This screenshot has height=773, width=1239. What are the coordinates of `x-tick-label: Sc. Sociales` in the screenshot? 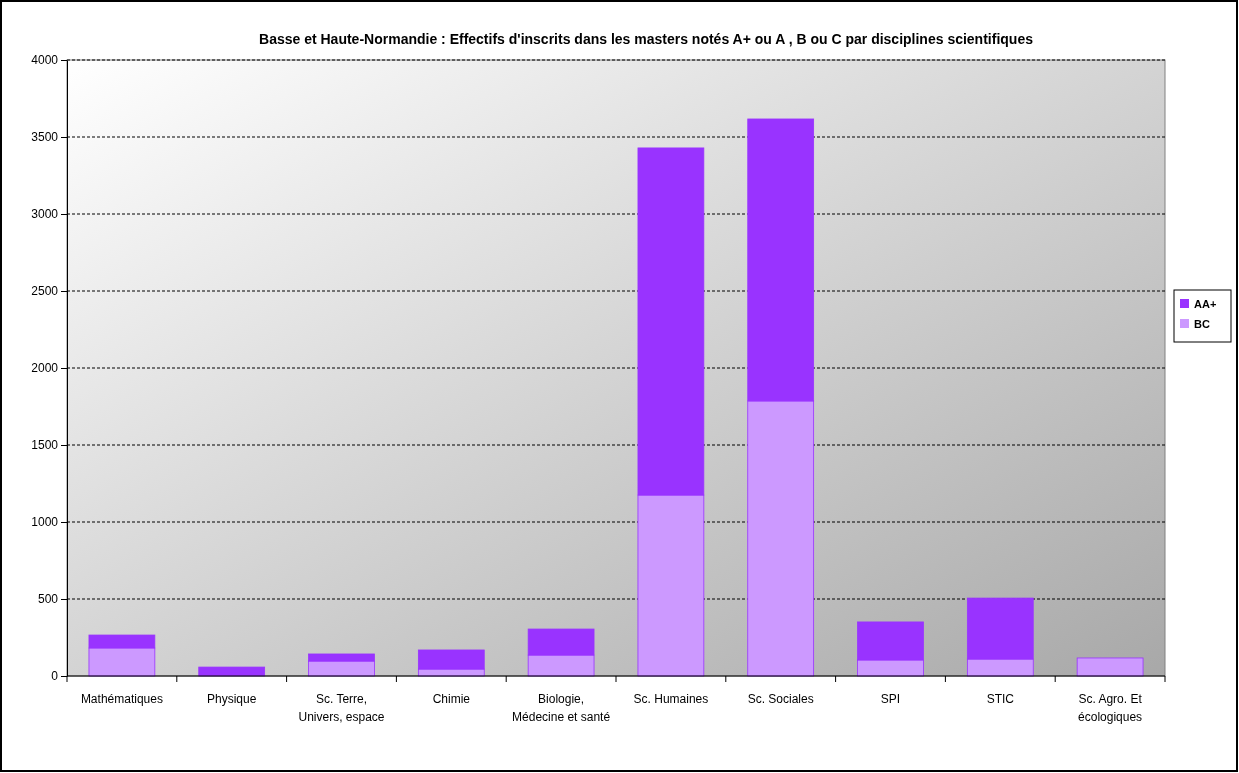 It's located at (780, 699).